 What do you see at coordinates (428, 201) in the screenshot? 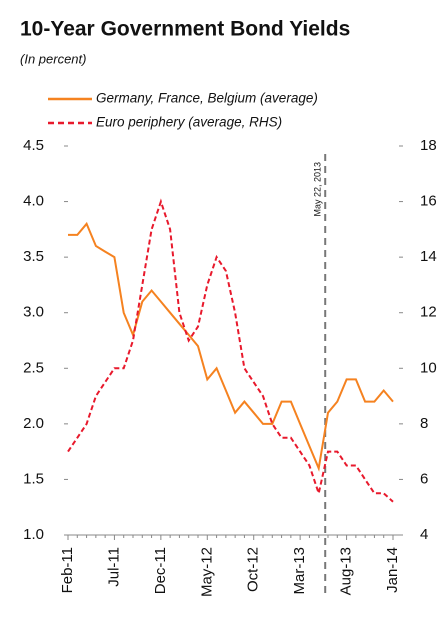
I see `y2-tick-label: 16` at bounding box center [428, 201].